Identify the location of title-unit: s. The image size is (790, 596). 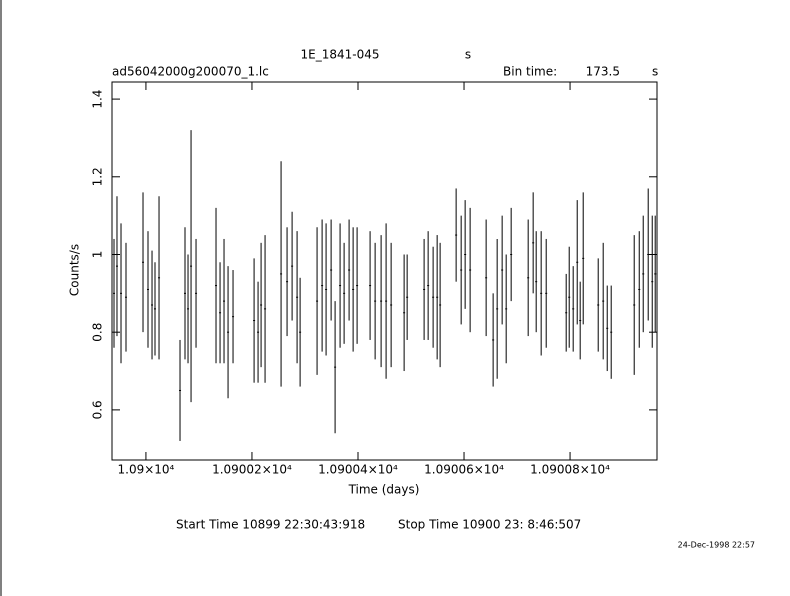
(468, 55).